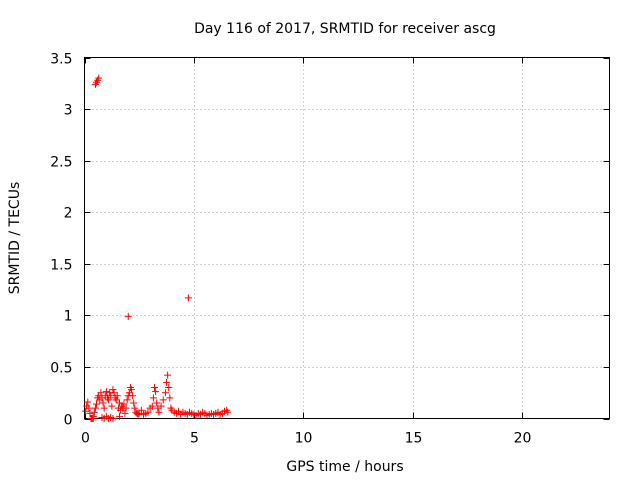 Image resolution: width=640 pixels, height=480 pixels. What do you see at coordinates (523, 439) in the screenshot?
I see `x-tick-label: 20` at bounding box center [523, 439].